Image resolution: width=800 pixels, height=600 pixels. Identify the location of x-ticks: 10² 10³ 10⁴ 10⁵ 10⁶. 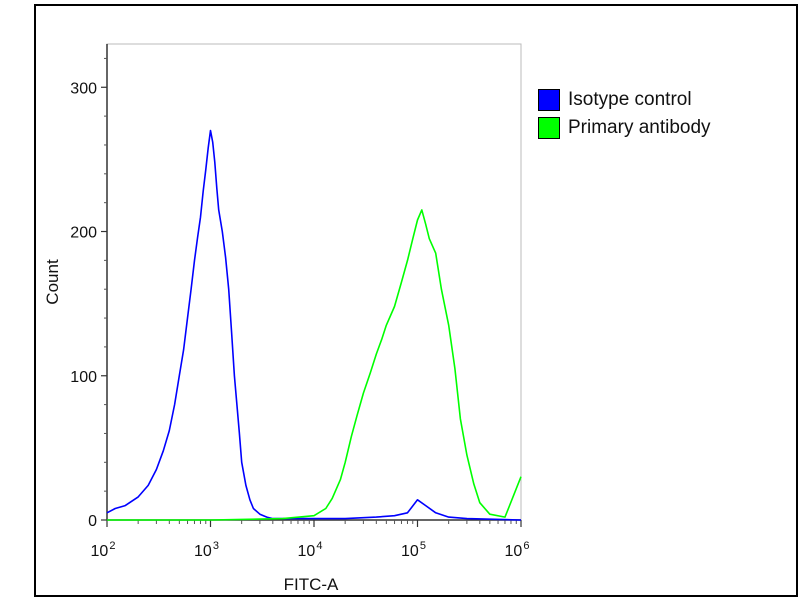
(310, 540).